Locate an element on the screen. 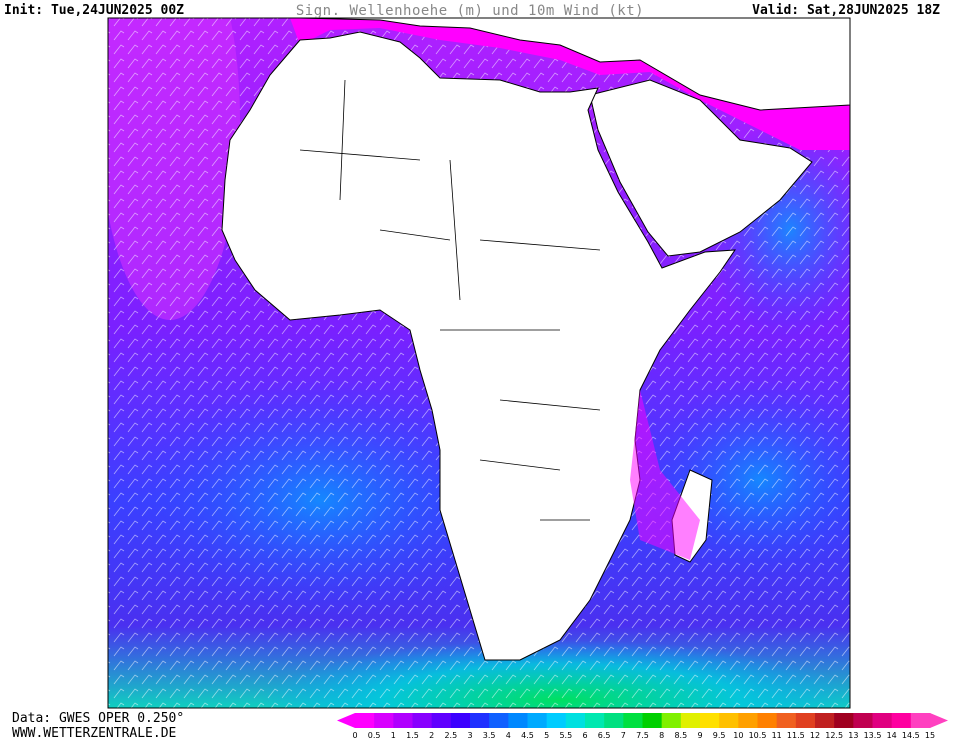 Image resolution: width=959 pixels, height=741 pixels. calm-sea is located at coordinates (665, 475).